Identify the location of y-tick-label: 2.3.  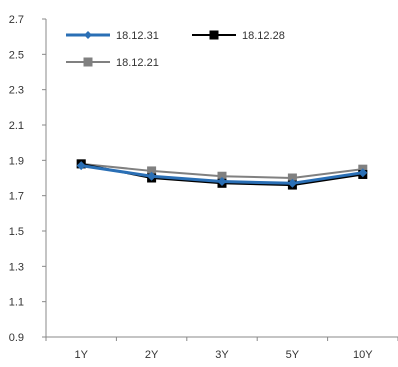
(16, 91).